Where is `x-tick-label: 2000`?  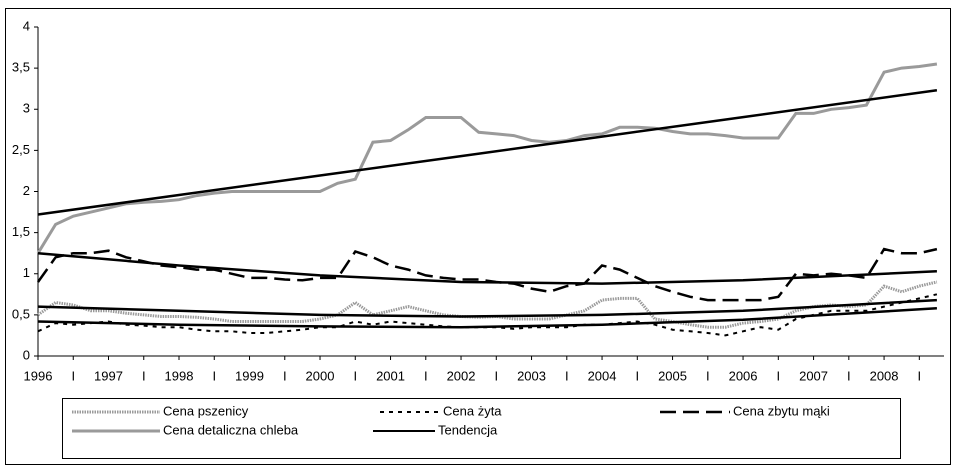 x-tick-label: 2000 is located at coordinates (320, 375).